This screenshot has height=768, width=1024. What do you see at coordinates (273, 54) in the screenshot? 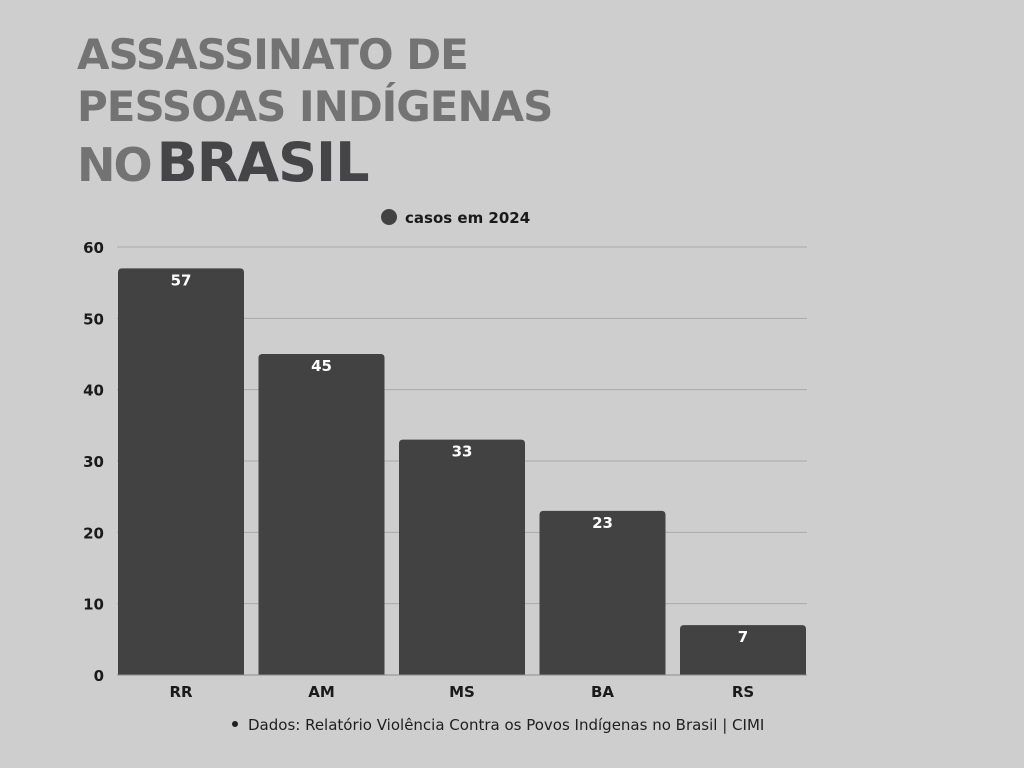
I see `title-line-1: ASSASSINATO DE` at bounding box center [273, 54].